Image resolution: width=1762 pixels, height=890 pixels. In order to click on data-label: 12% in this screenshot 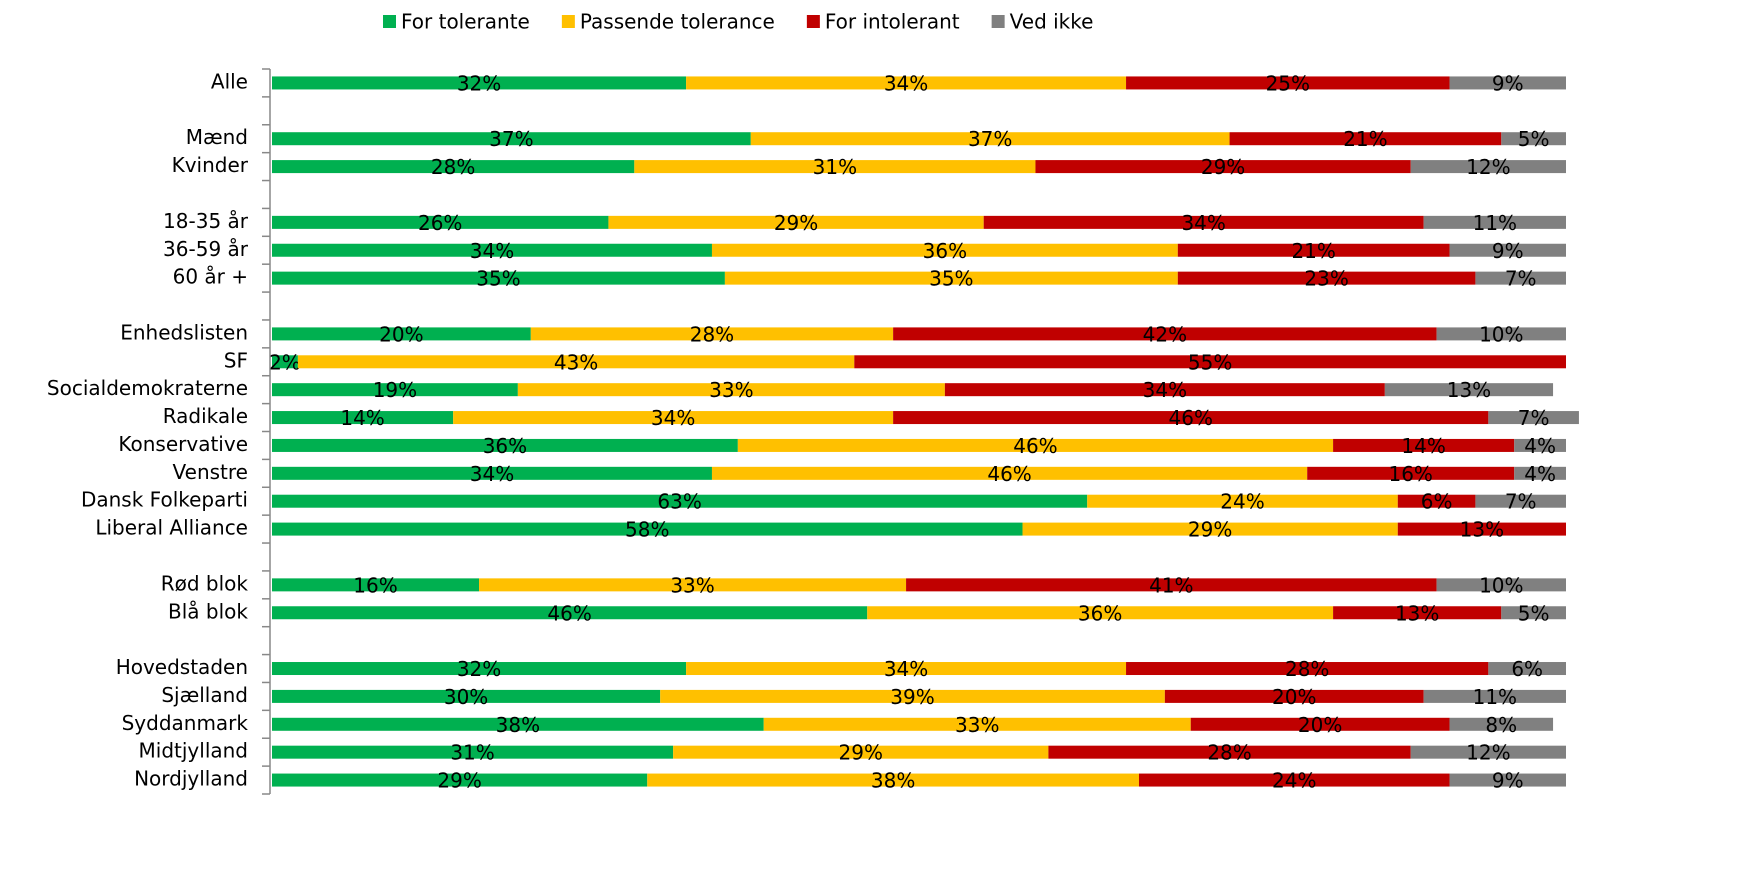, I will do `click(1488, 753)`.